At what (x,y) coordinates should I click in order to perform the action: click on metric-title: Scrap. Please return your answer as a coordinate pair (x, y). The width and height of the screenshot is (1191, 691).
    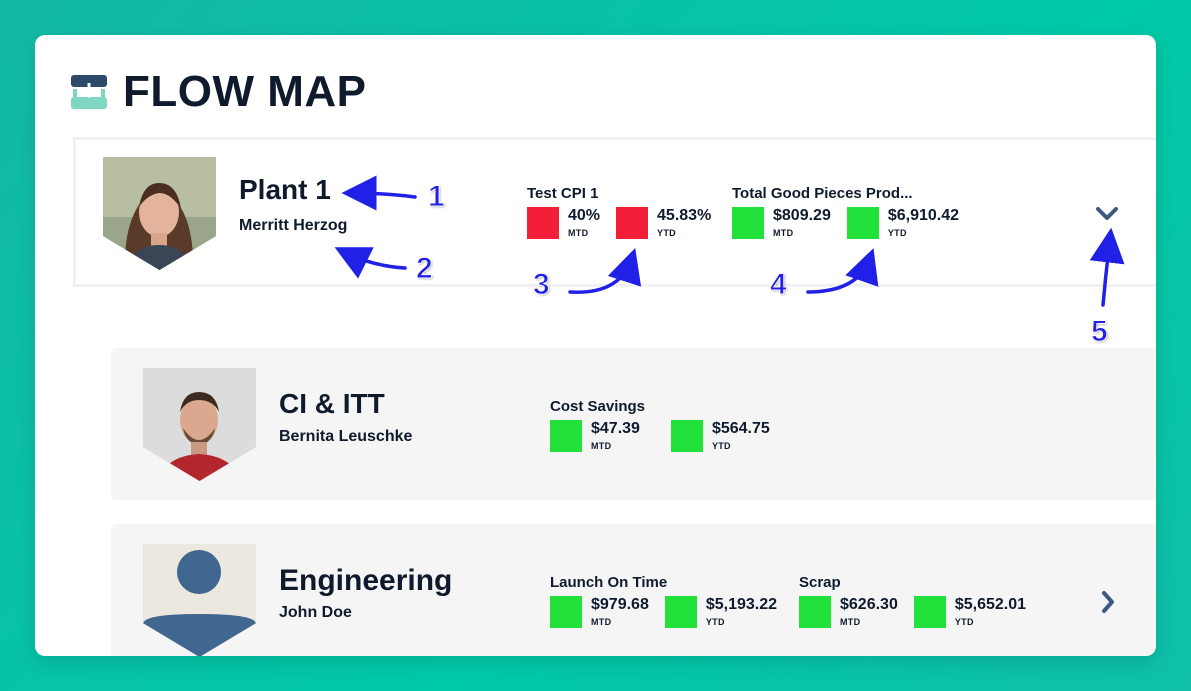
    Looking at the image, I should click on (820, 582).